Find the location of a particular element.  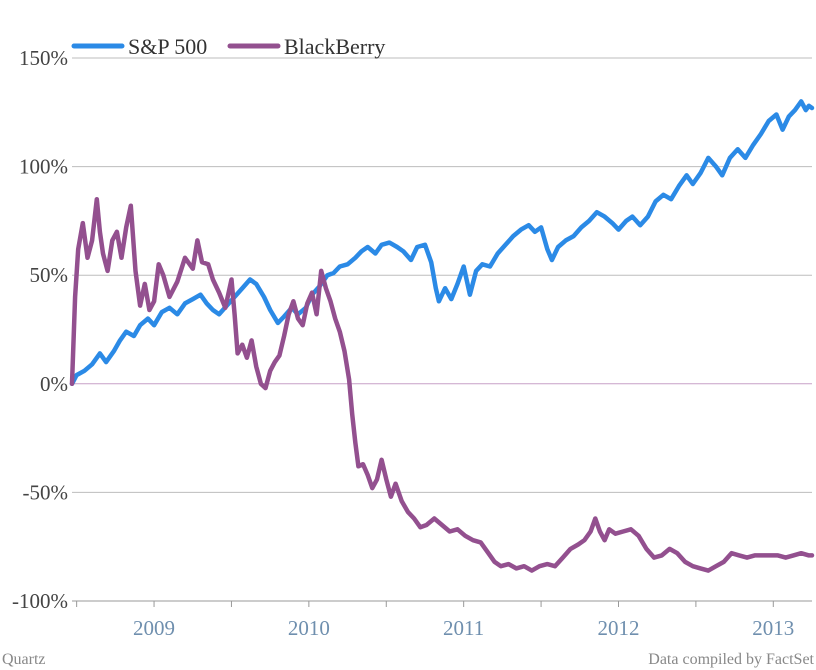

x-tick-label: 2010 is located at coordinates (309, 628).